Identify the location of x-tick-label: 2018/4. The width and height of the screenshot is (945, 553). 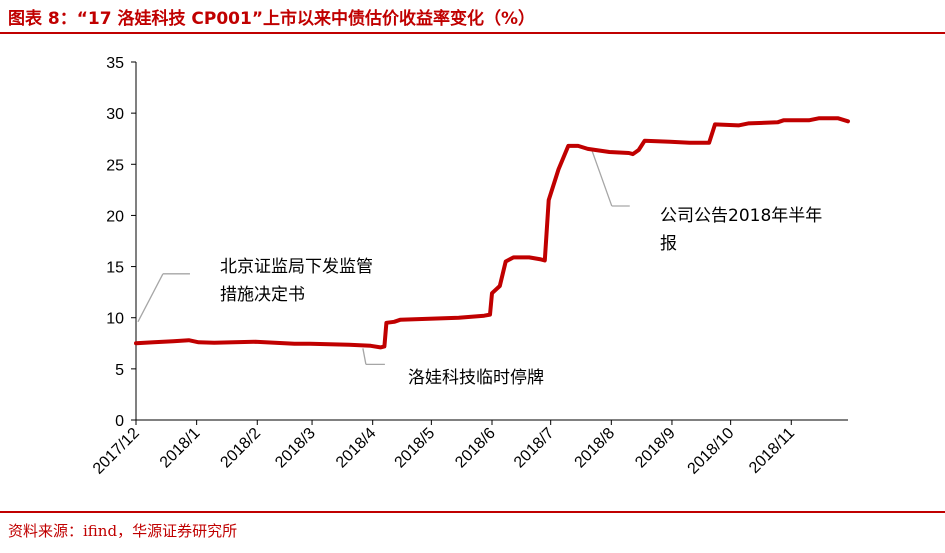
(356, 448).